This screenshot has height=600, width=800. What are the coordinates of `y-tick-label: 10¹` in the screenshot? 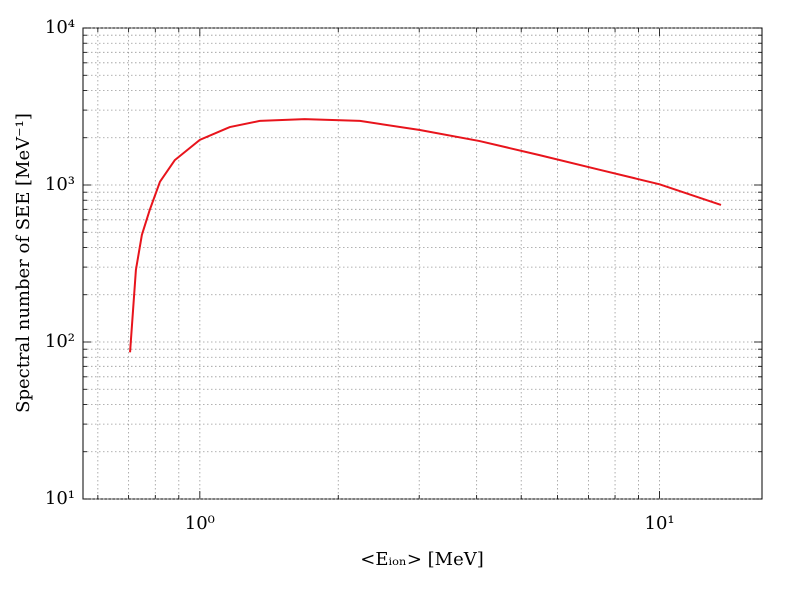 It's located at (60, 498).